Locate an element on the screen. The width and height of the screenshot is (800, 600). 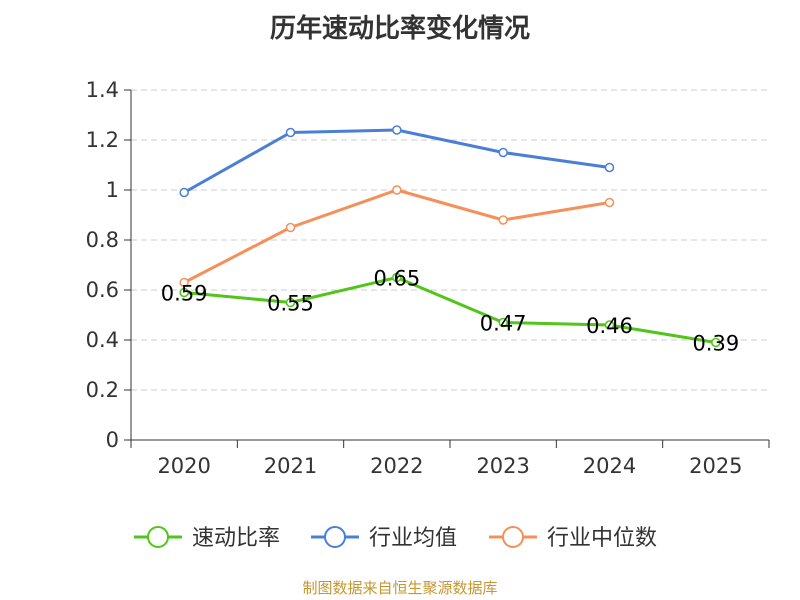
data-label: 0.47 is located at coordinates (503, 324).